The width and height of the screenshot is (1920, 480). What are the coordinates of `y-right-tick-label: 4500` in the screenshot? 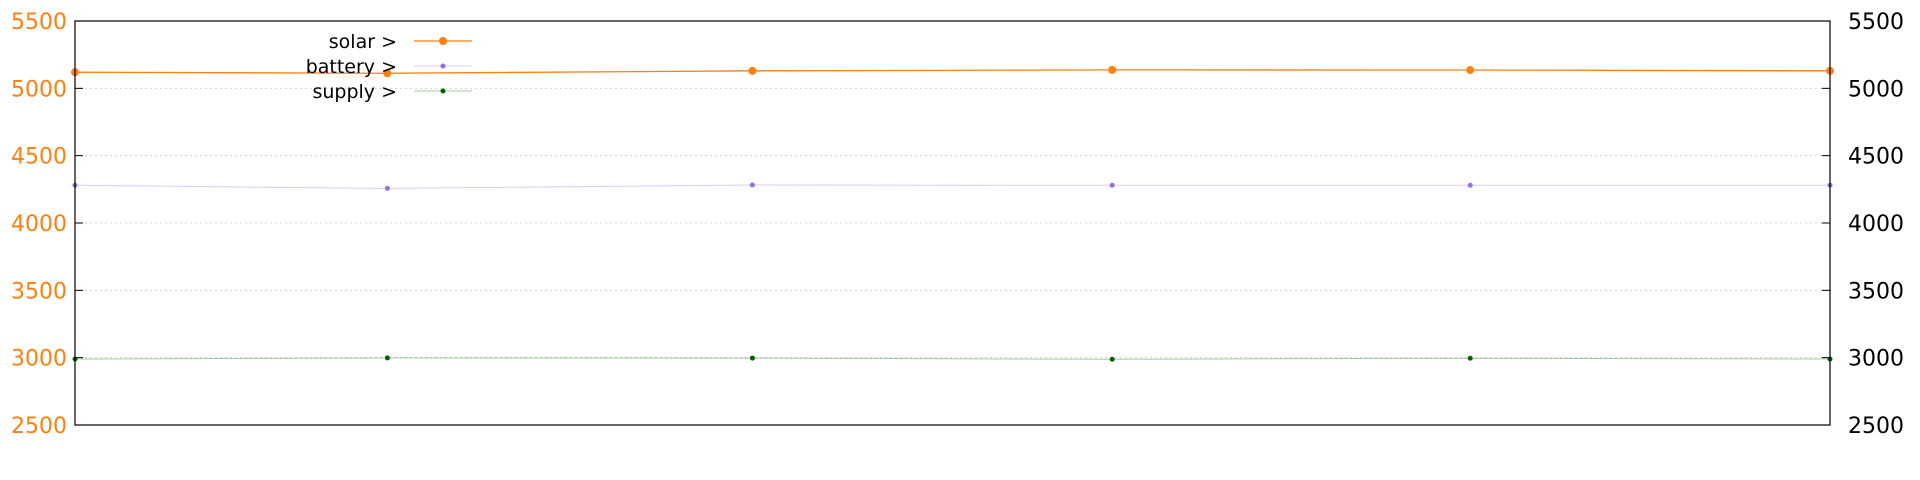 It's located at (1876, 157).